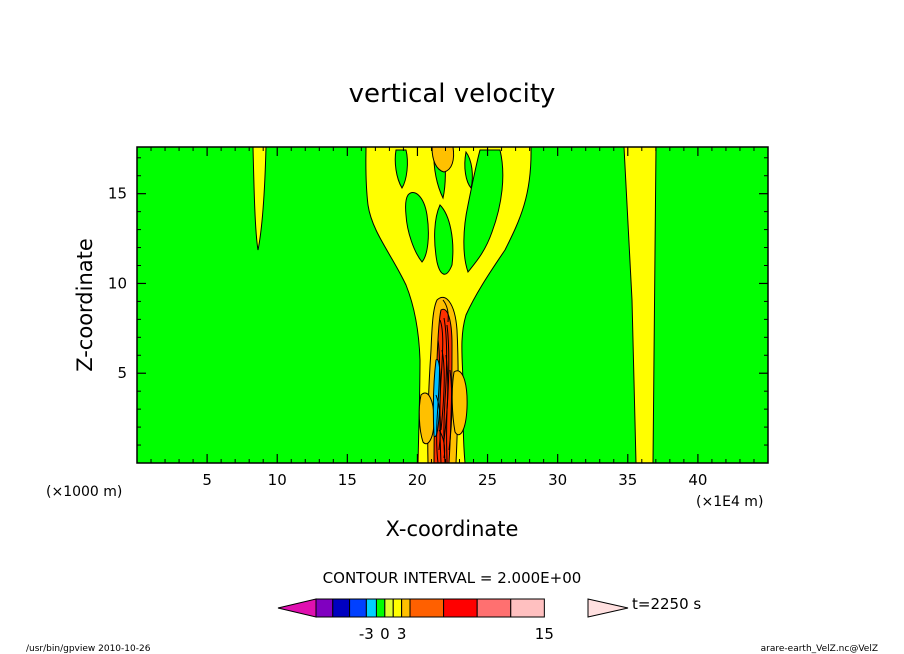  I want to click on colorbar-max-triangle, so click(608, 608).